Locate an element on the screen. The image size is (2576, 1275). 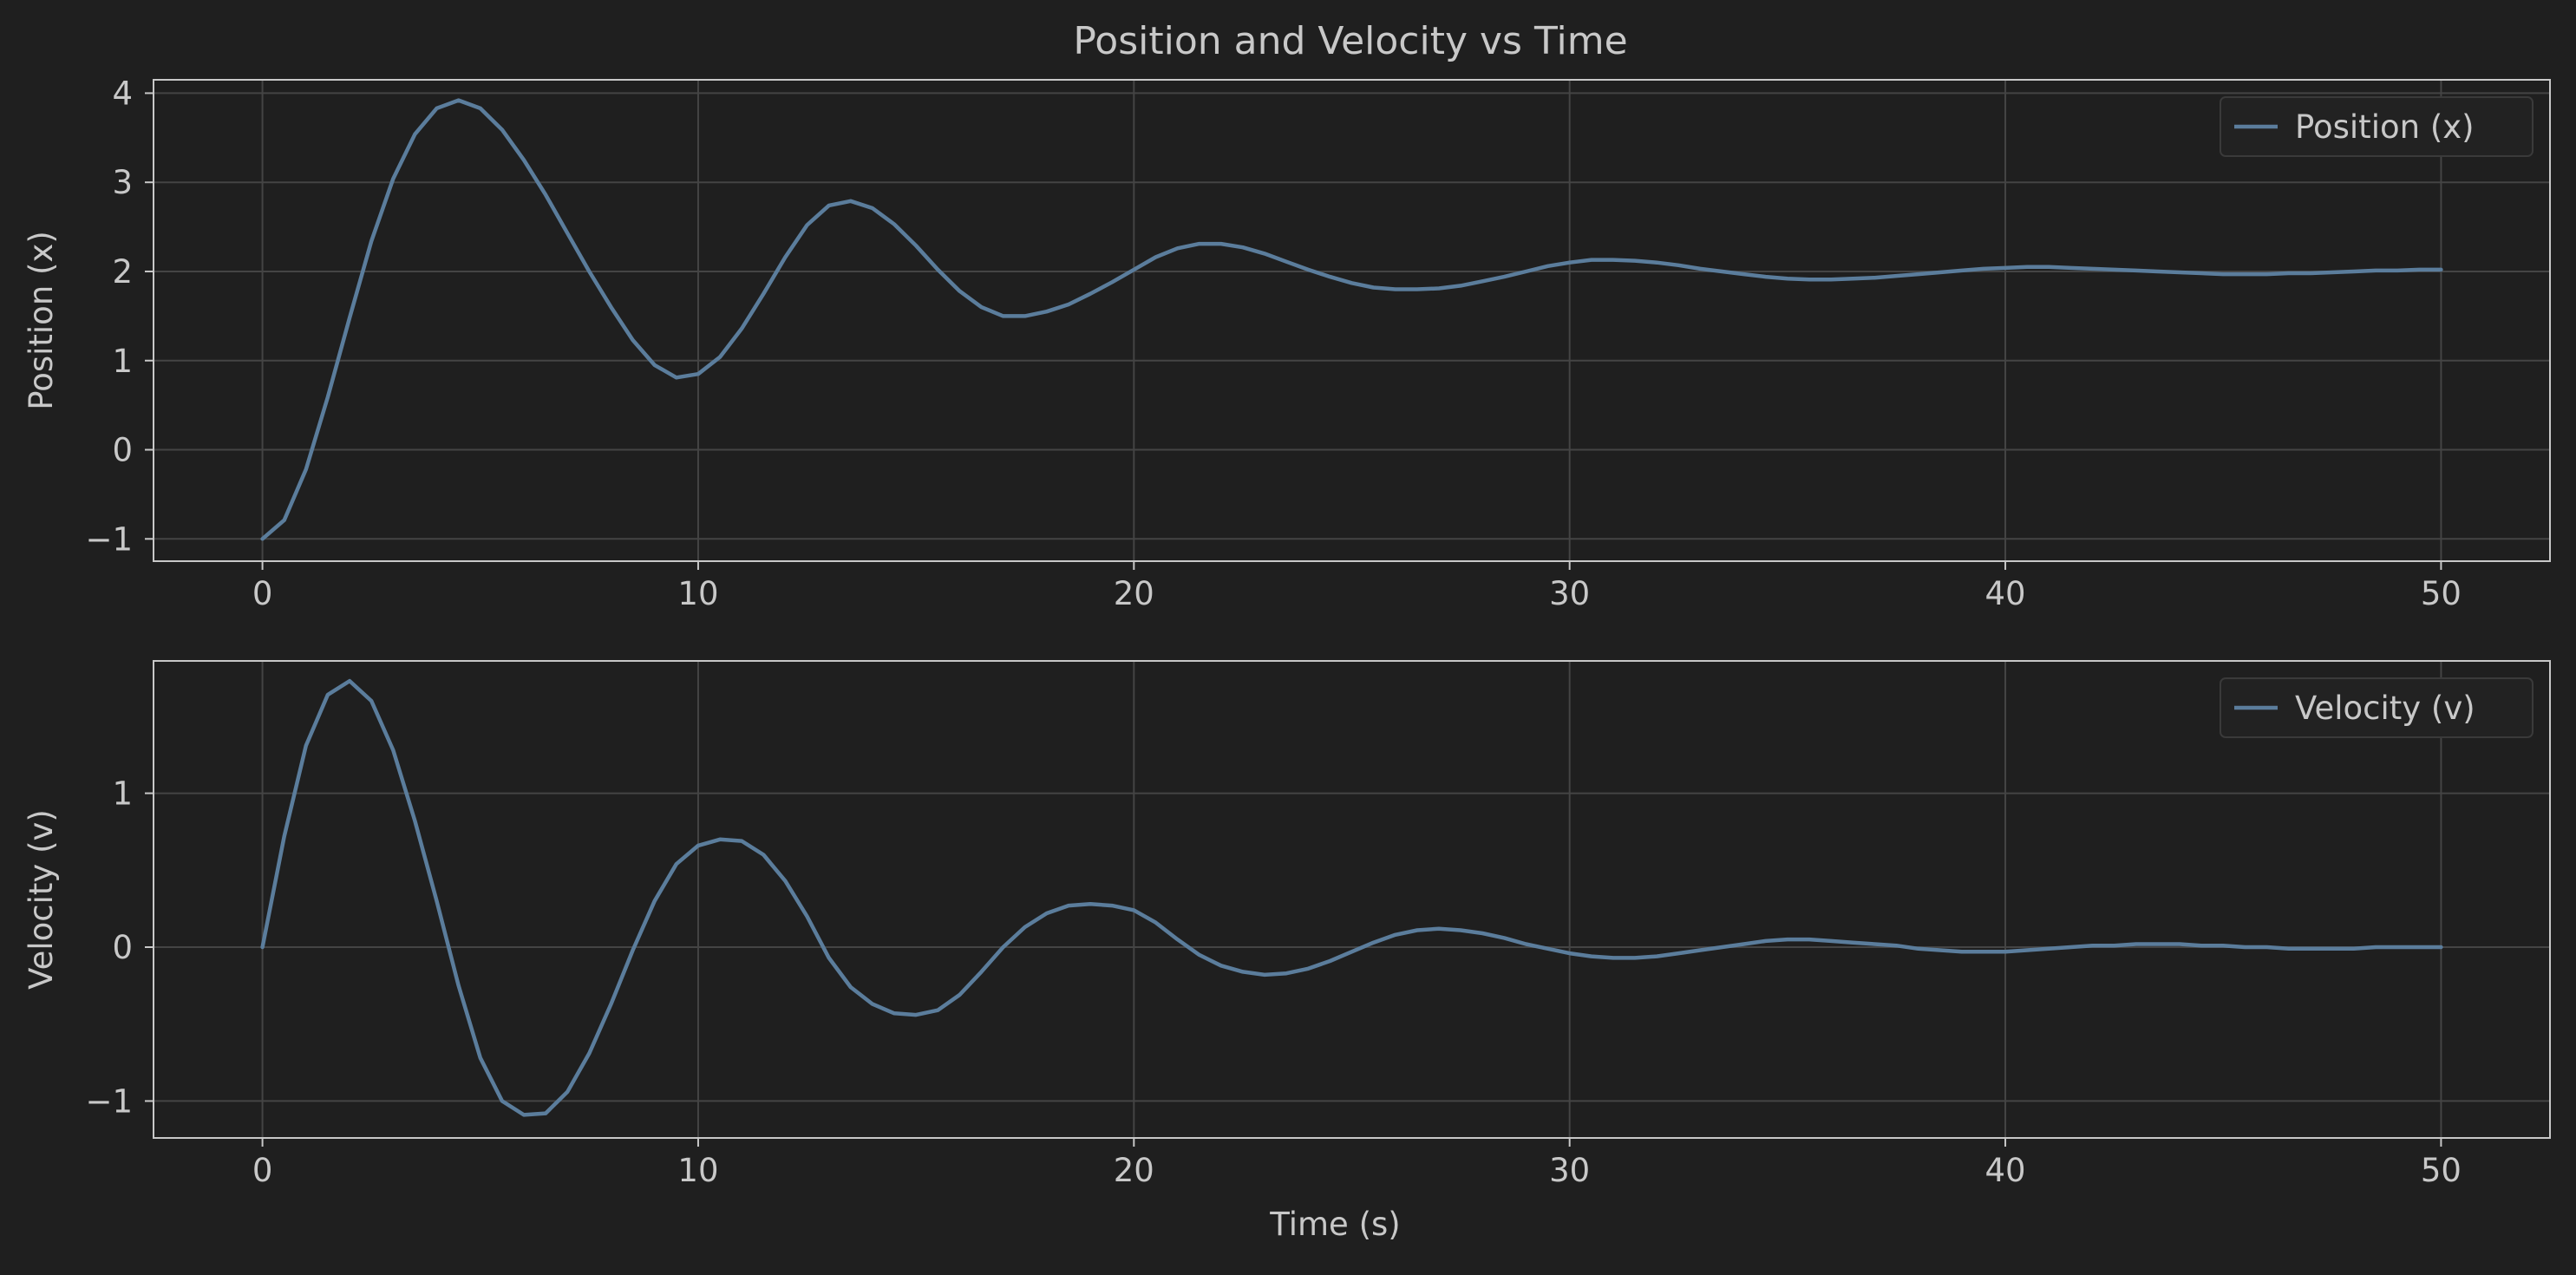
y-tick-label: 3 is located at coordinates (122, 182).